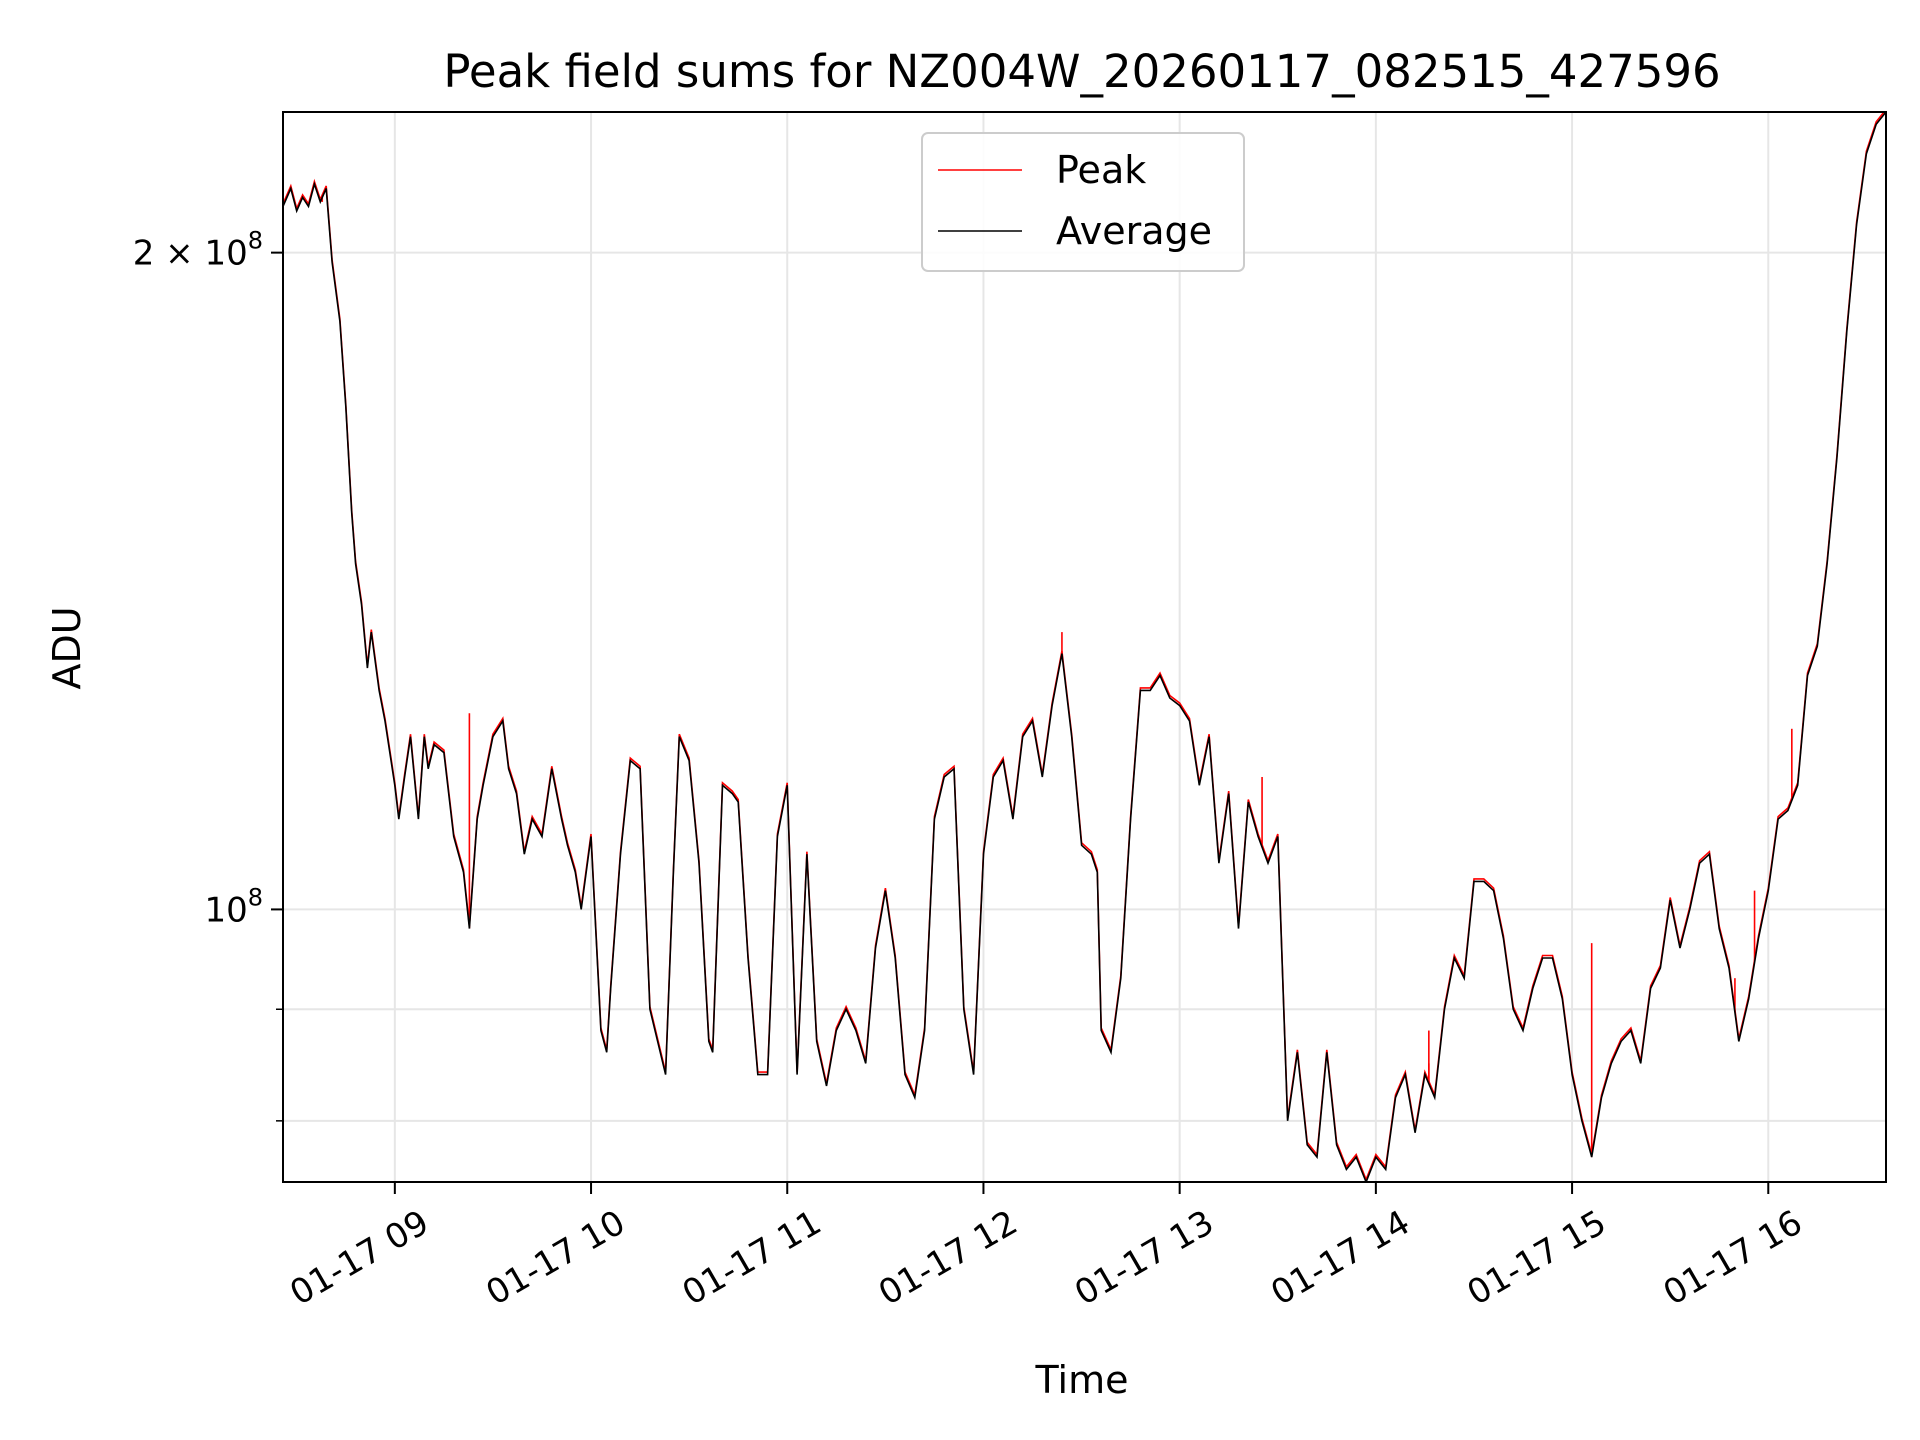  I want to click on y-tick-label: 108, so click(233, 906).